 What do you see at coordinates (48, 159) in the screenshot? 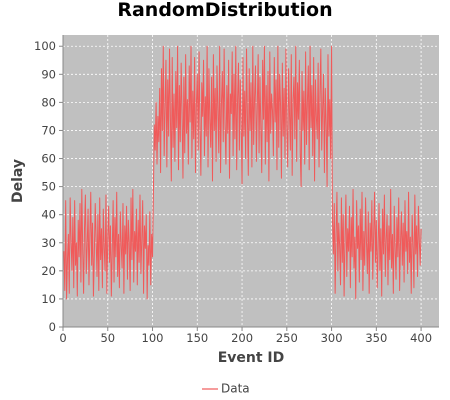
I see `y-tick-label: 60` at bounding box center [48, 159].